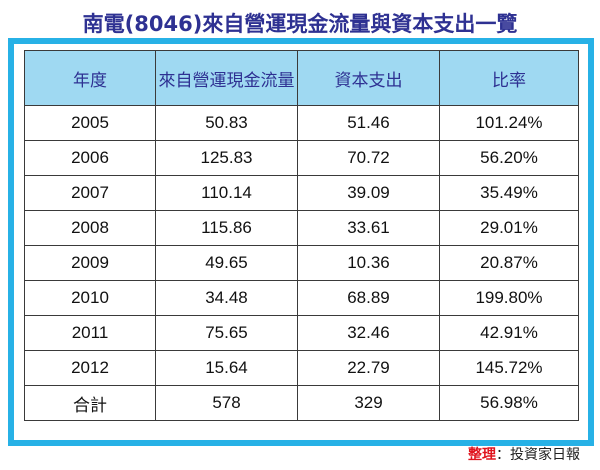  Describe the element at coordinates (300, 24) in the screenshot. I see `chart-title: 南電(8046)來自營運現金流量與資本支出一覽` at that location.